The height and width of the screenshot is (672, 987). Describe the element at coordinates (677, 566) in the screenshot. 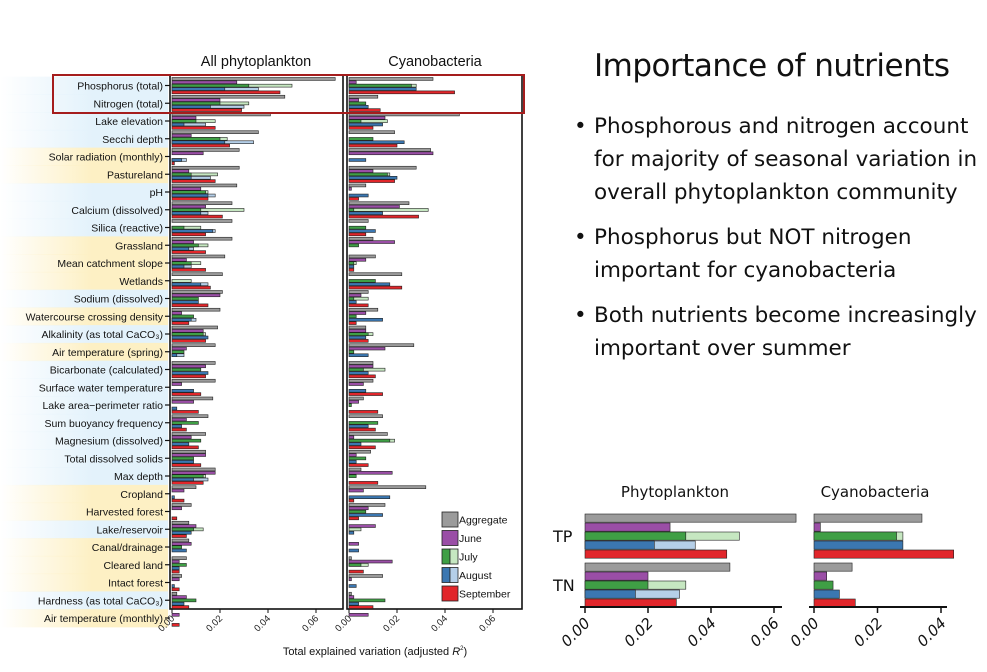

I see `summary-panel-phytoplankton: Phytoplankton 0.00 0.02 0.04 0.06` at that location.